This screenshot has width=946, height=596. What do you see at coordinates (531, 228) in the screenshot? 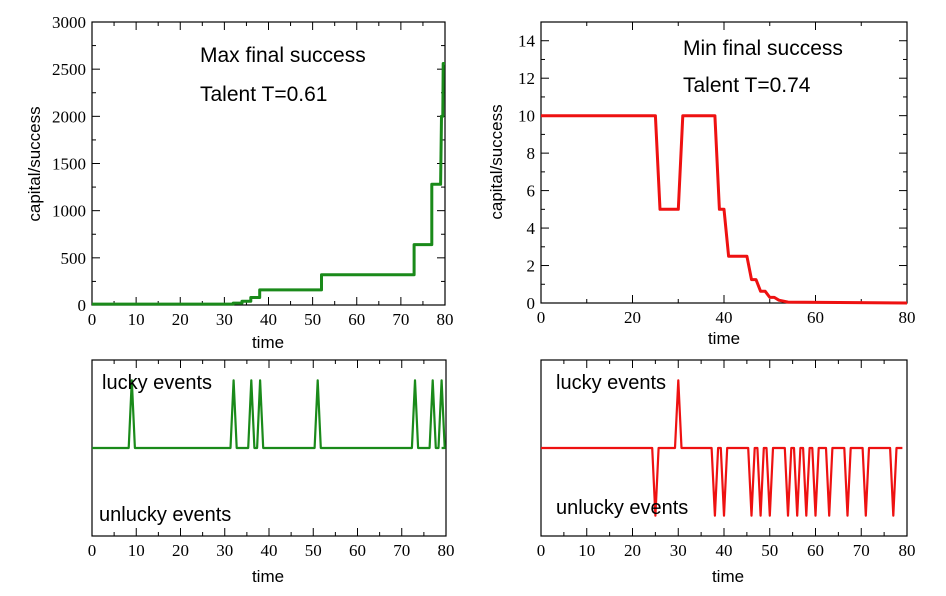
I see `y-tick-label: 4` at bounding box center [531, 228].